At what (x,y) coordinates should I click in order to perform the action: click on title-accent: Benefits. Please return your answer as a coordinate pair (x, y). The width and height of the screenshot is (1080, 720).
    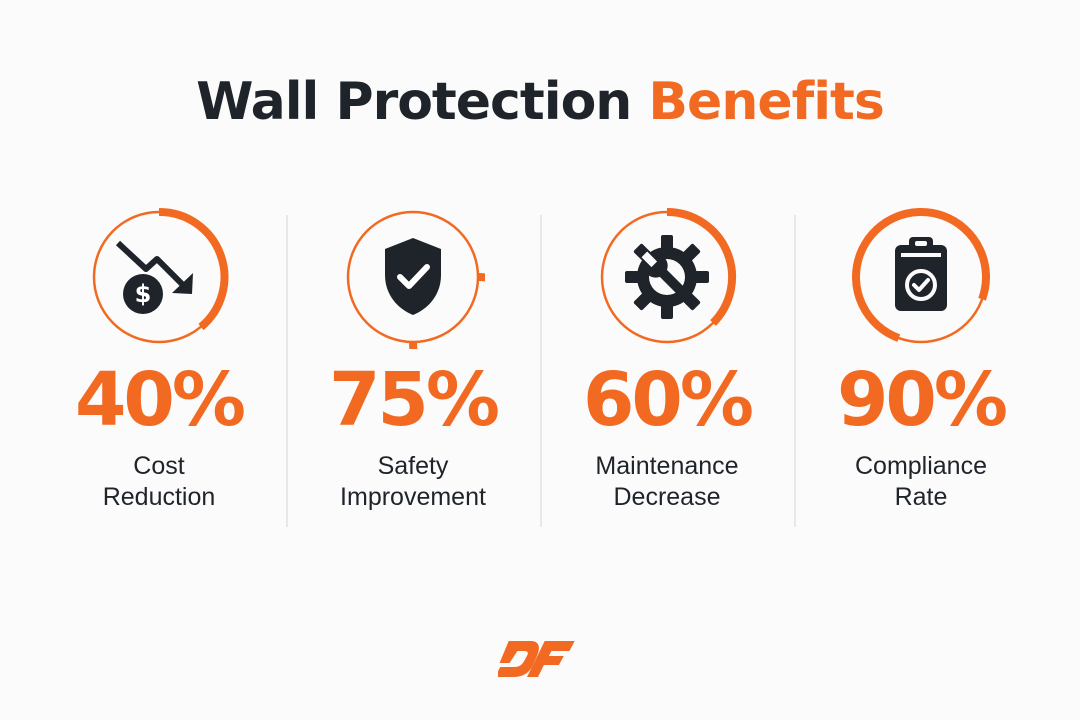
    Looking at the image, I should click on (766, 102).